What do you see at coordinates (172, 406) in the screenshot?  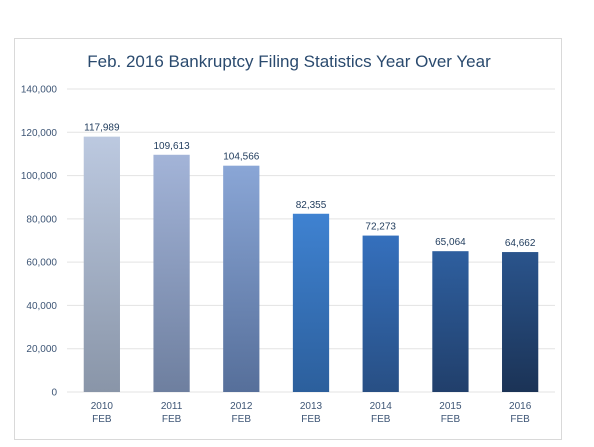 I see `x-tick-label-year: 2011` at bounding box center [172, 406].